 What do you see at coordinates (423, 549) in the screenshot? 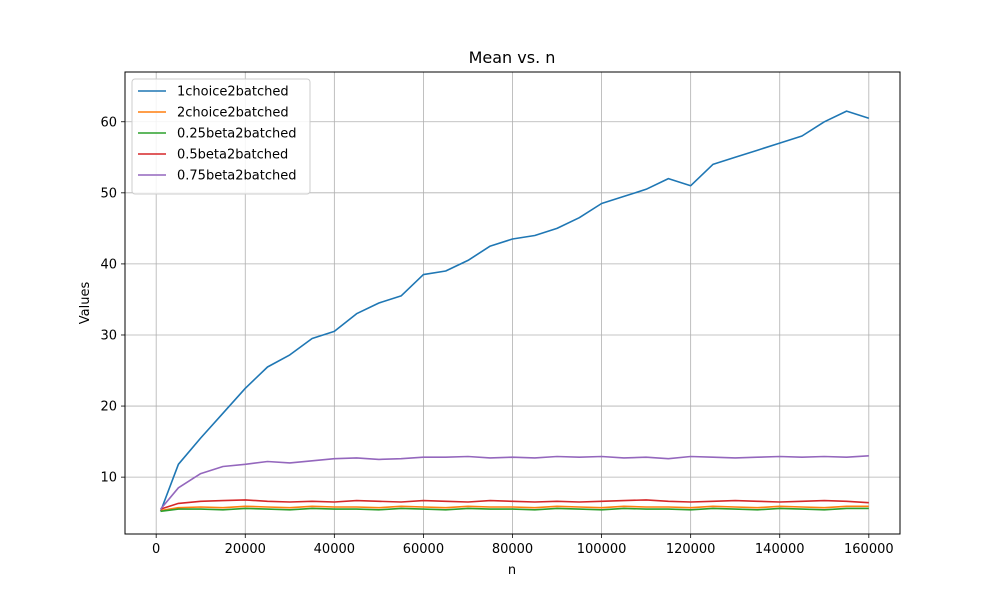
I see `x-tick-label: 60000` at bounding box center [423, 549].